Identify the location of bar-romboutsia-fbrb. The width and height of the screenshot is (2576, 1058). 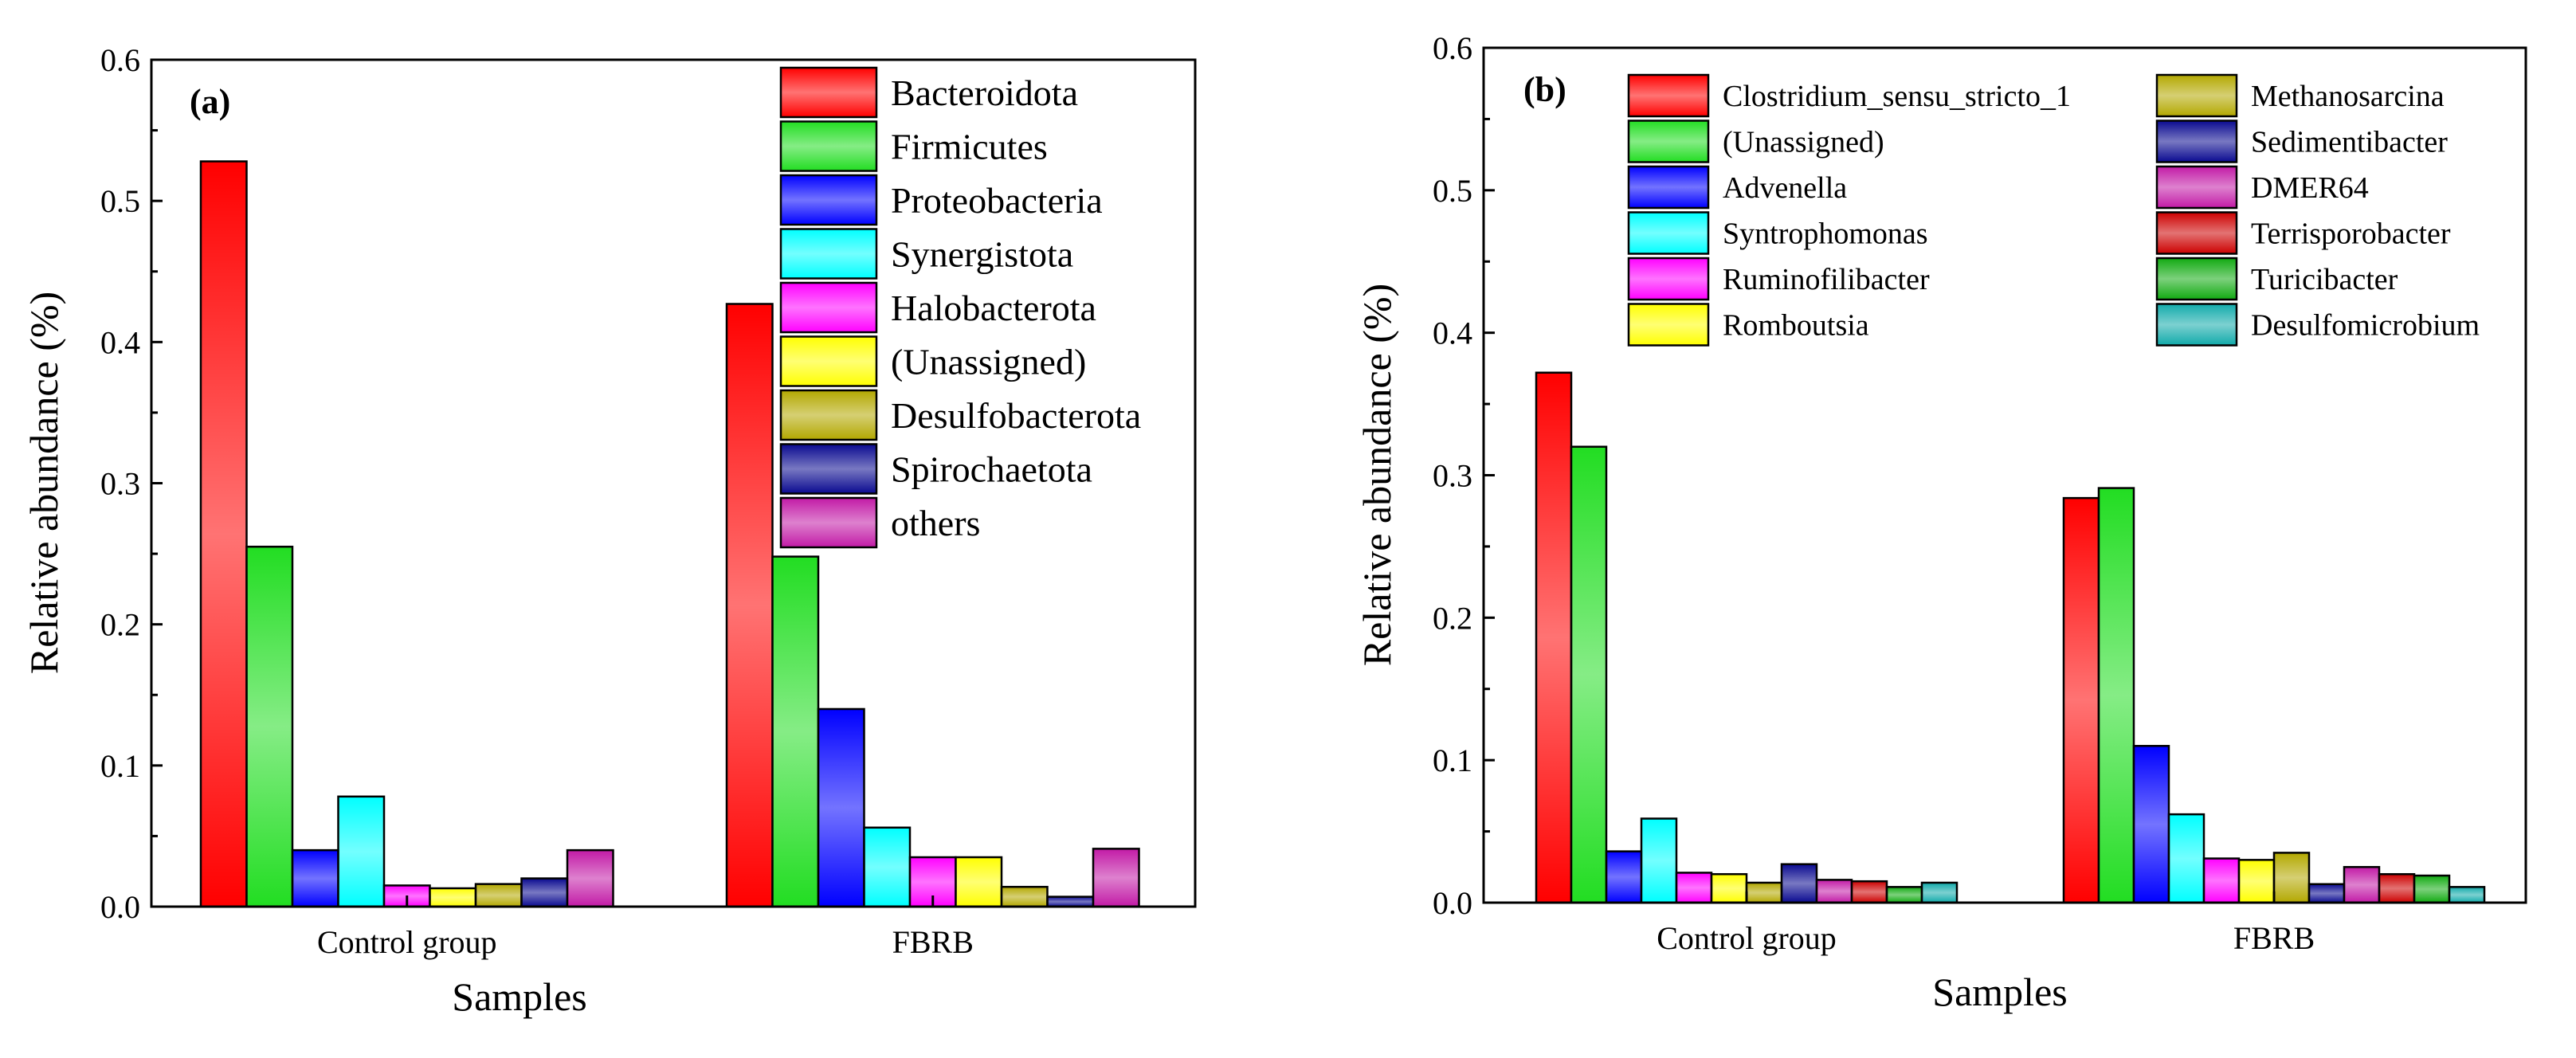
(2256, 881).